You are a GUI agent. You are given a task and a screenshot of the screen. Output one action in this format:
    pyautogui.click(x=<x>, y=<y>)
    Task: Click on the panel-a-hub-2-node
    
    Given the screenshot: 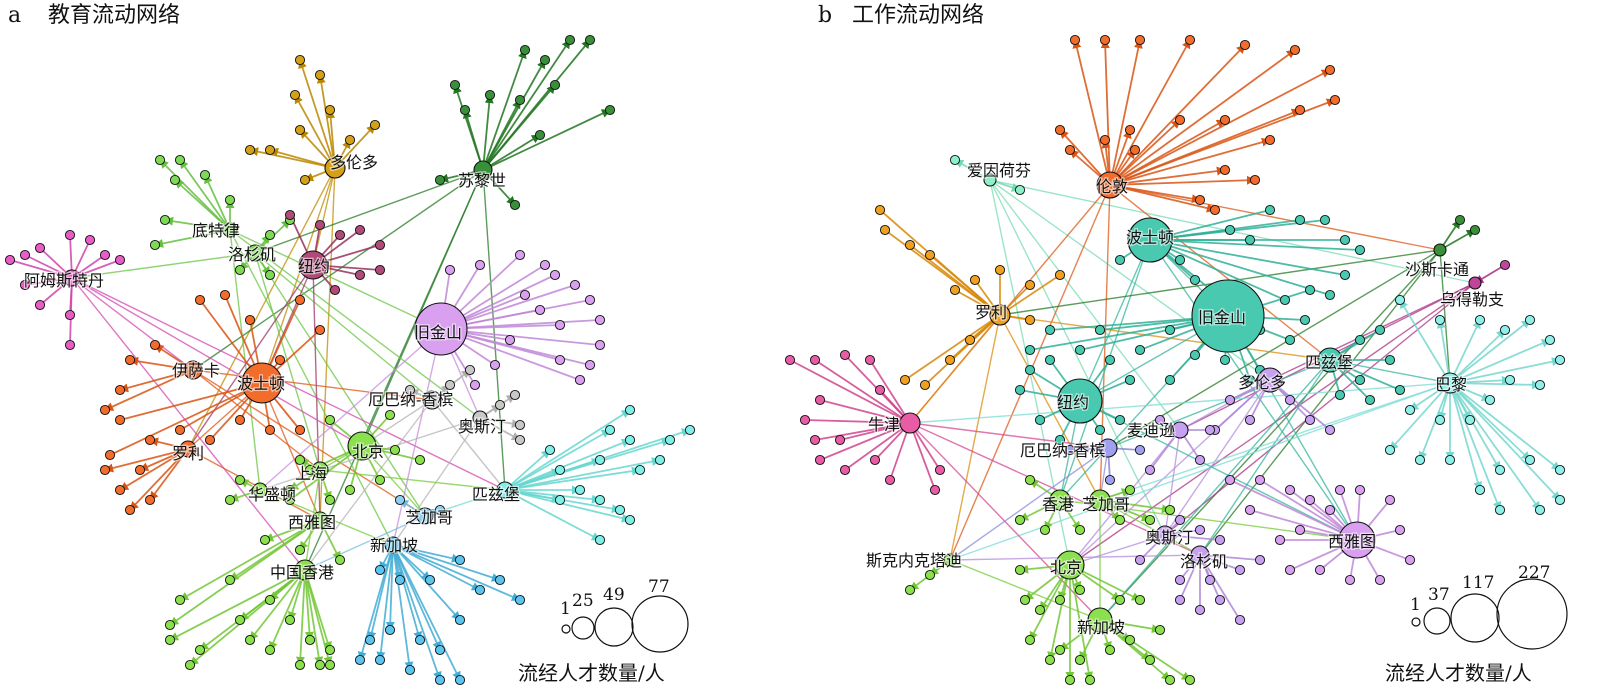 What is the action you would take?
    pyautogui.click(x=230, y=230)
    